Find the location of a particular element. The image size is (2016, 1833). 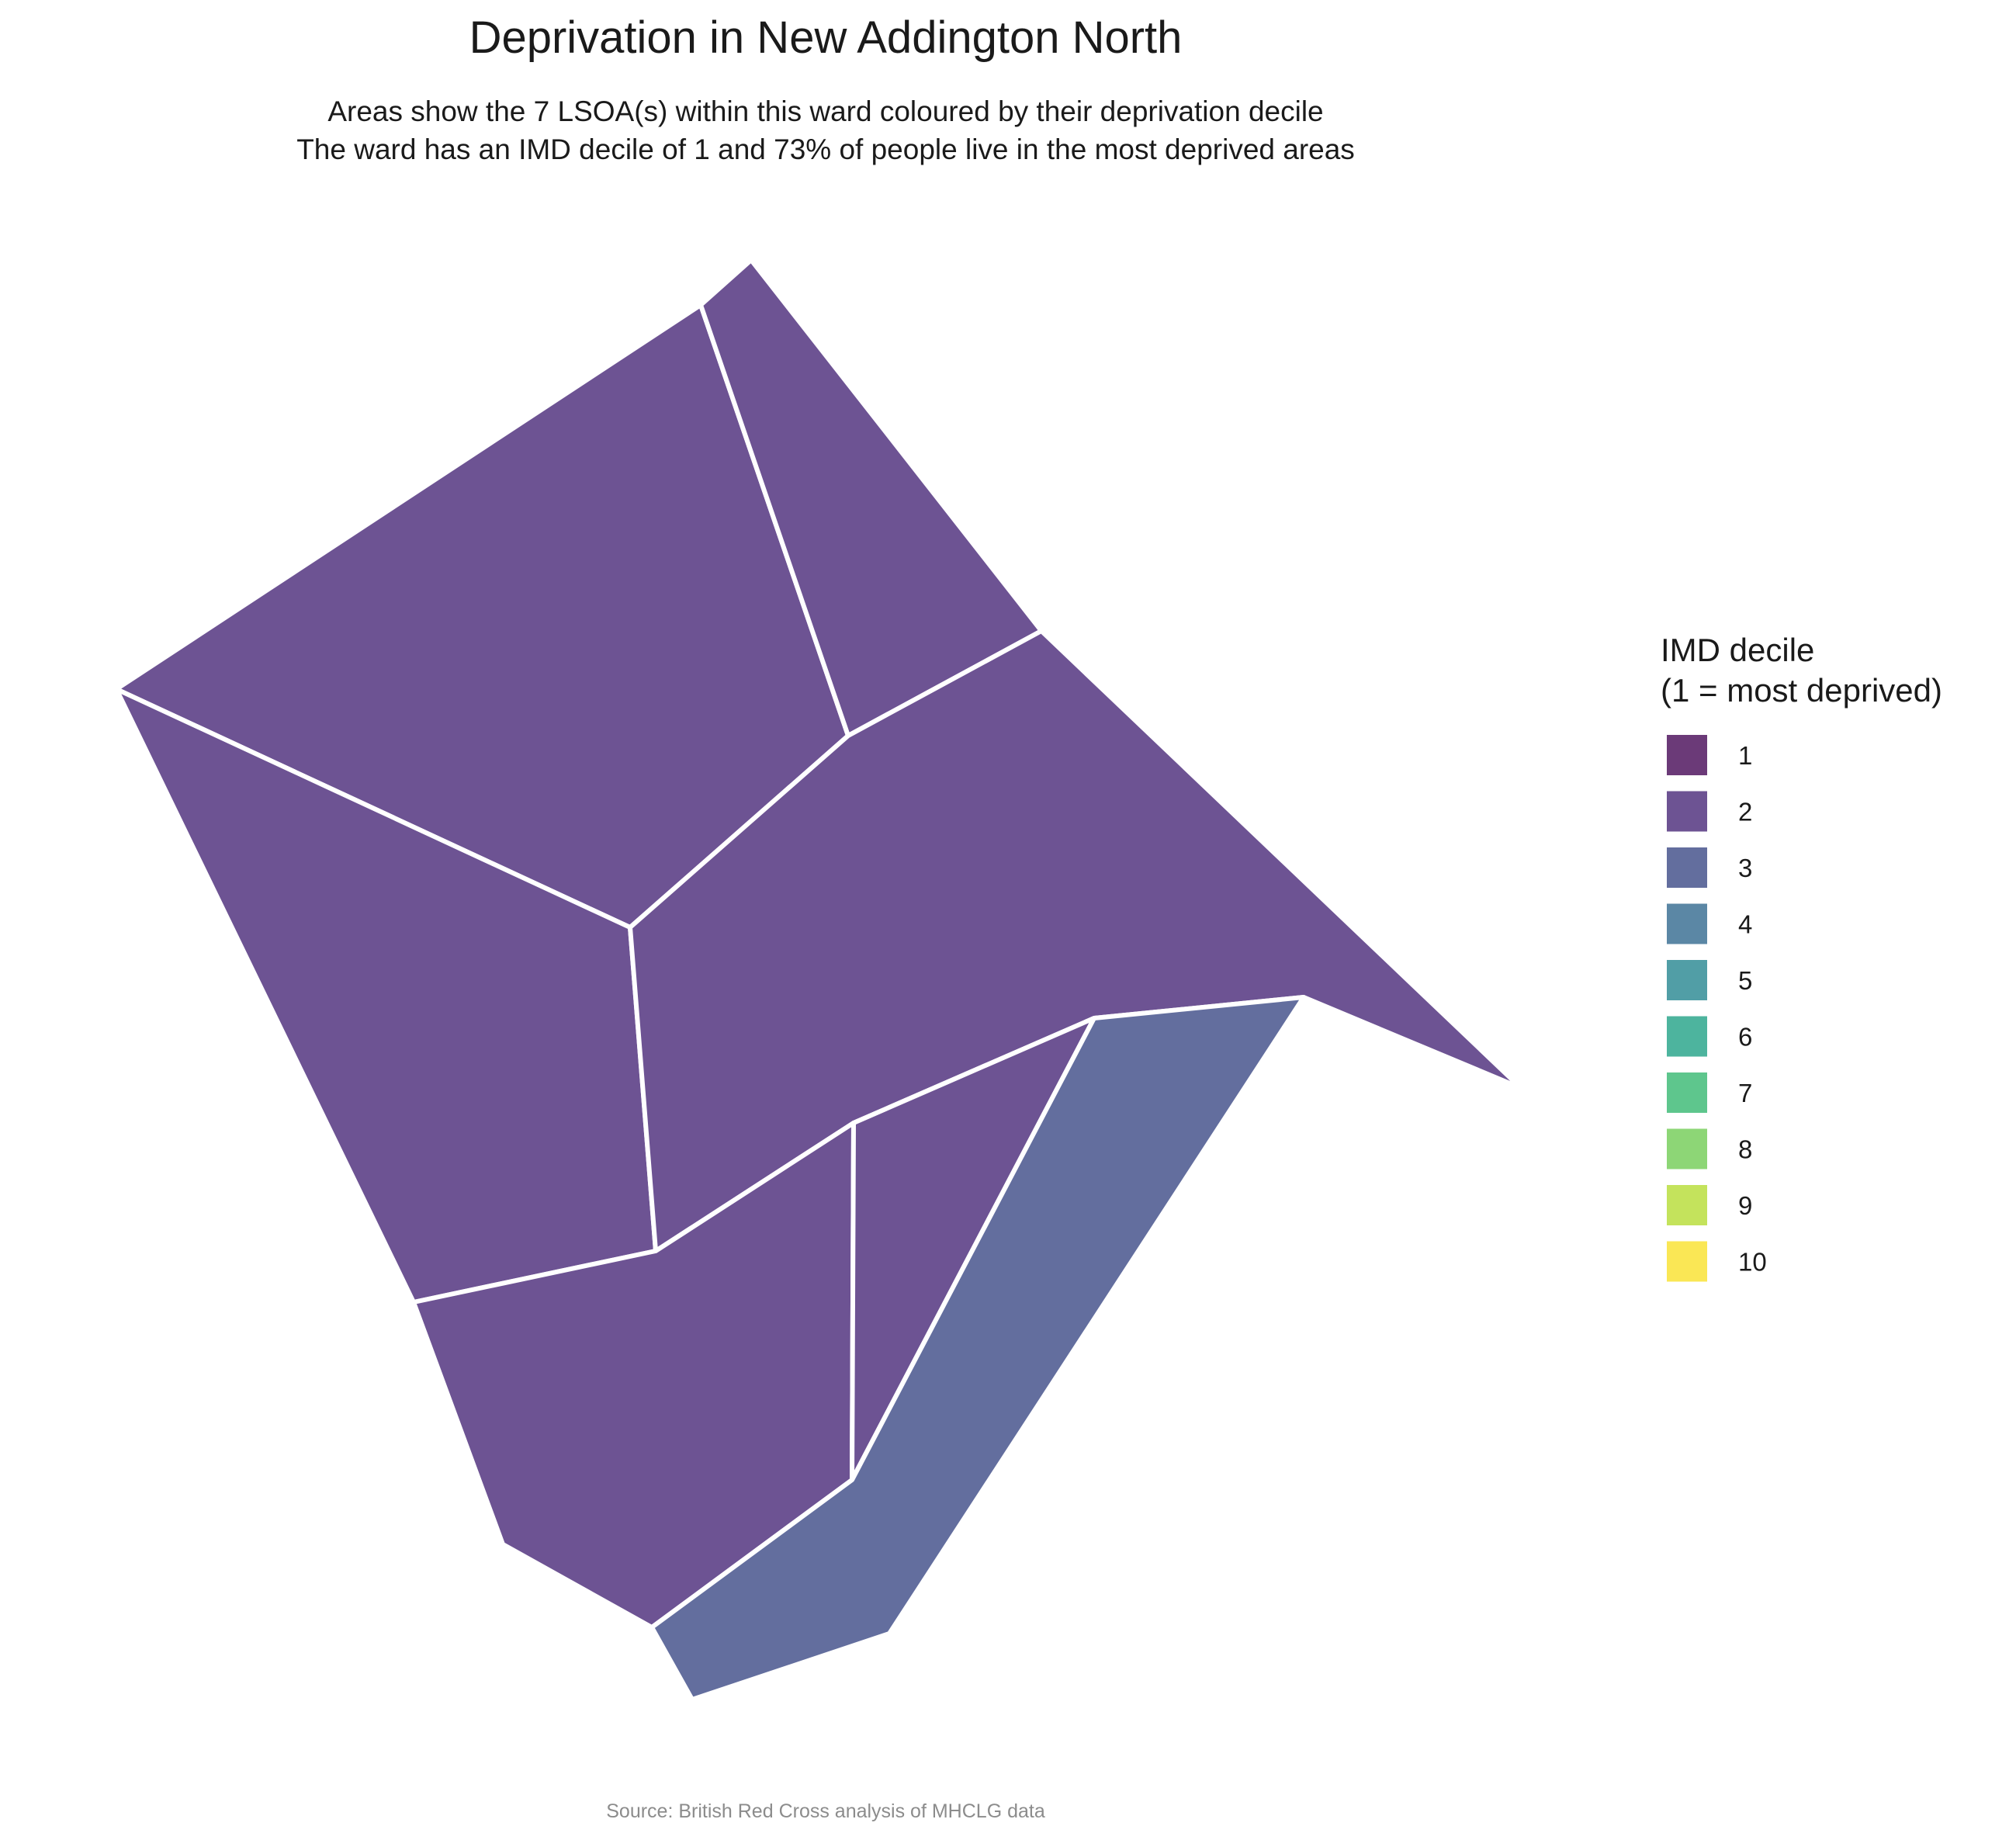

legend-label-9: 9 is located at coordinates (1745, 1205).